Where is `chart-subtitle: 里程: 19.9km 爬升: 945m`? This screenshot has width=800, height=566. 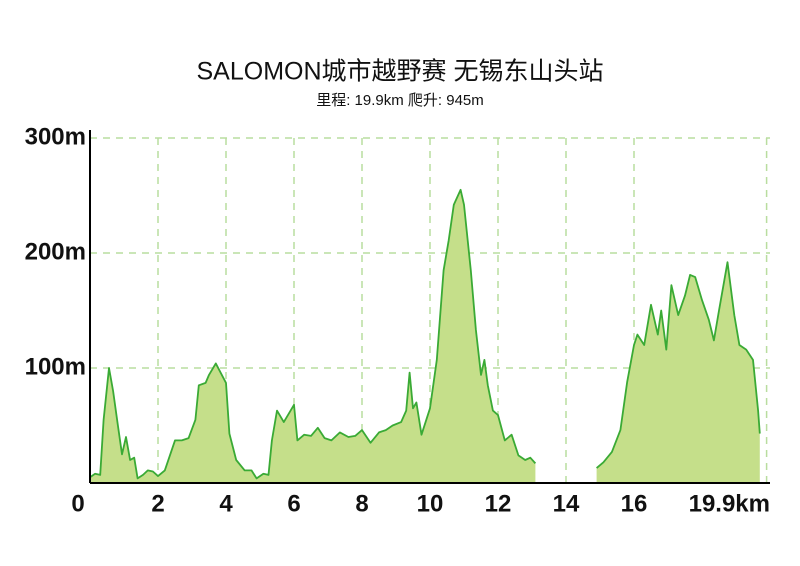 chart-subtitle: 里程: 19.9km 爬升: 945m is located at coordinates (400, 100).